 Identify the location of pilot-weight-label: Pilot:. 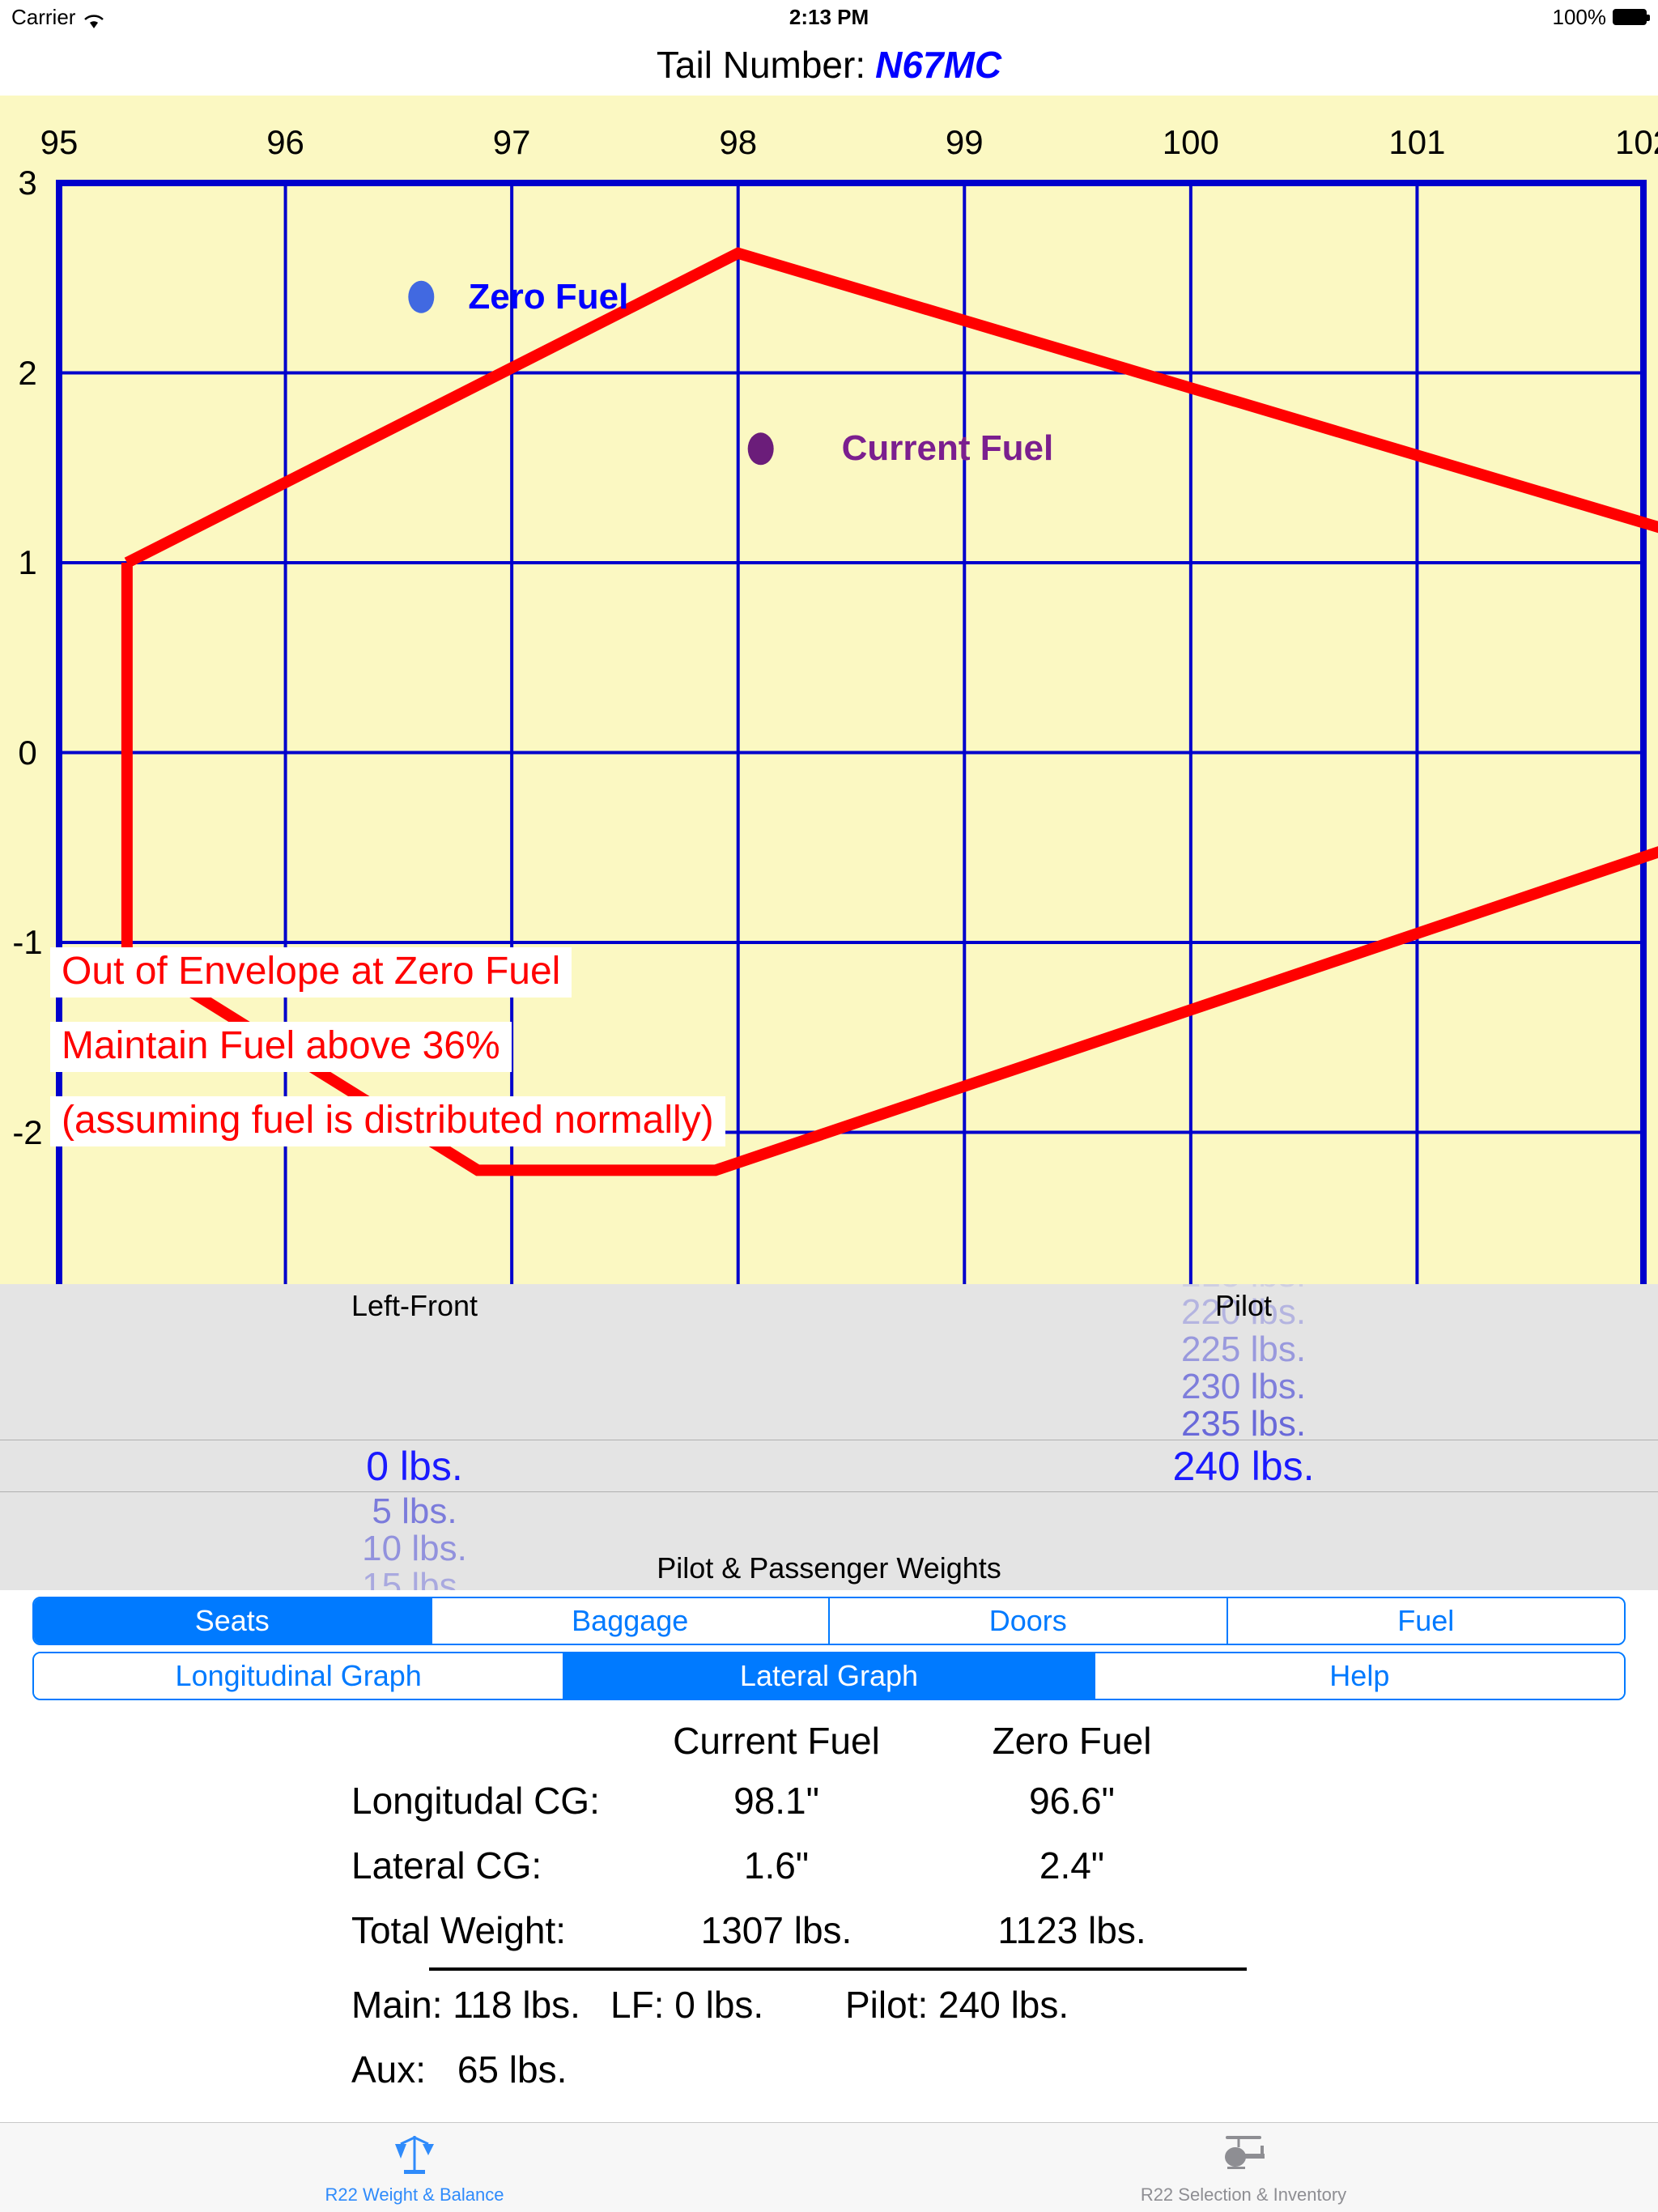
(887, 2005).